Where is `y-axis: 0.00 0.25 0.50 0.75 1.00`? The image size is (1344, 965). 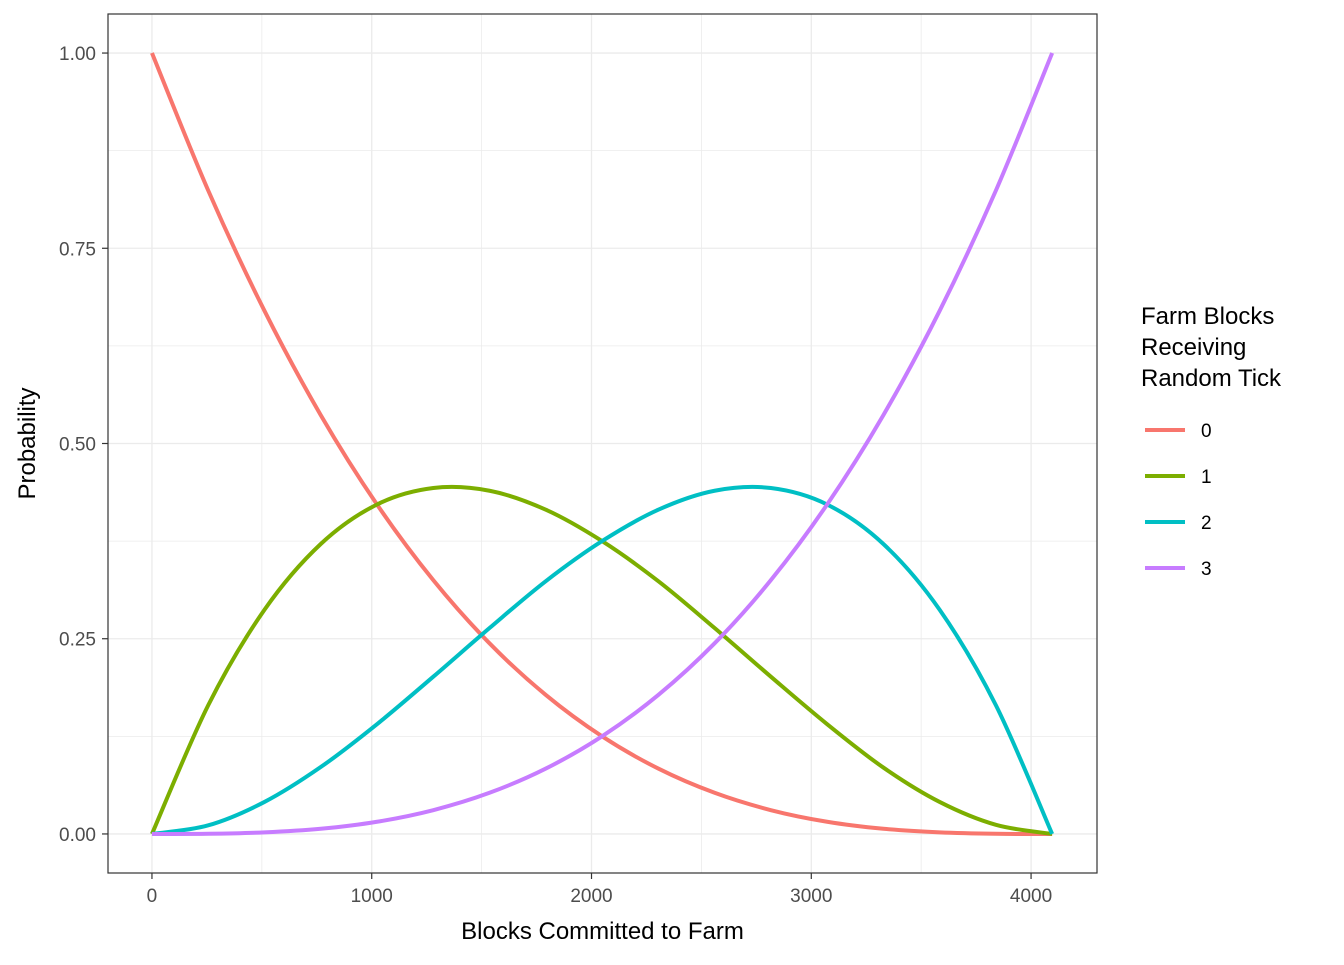
y-axis: 0.00 0.25 0.50 0.75 1.00 is located at coordinates (83, 445).